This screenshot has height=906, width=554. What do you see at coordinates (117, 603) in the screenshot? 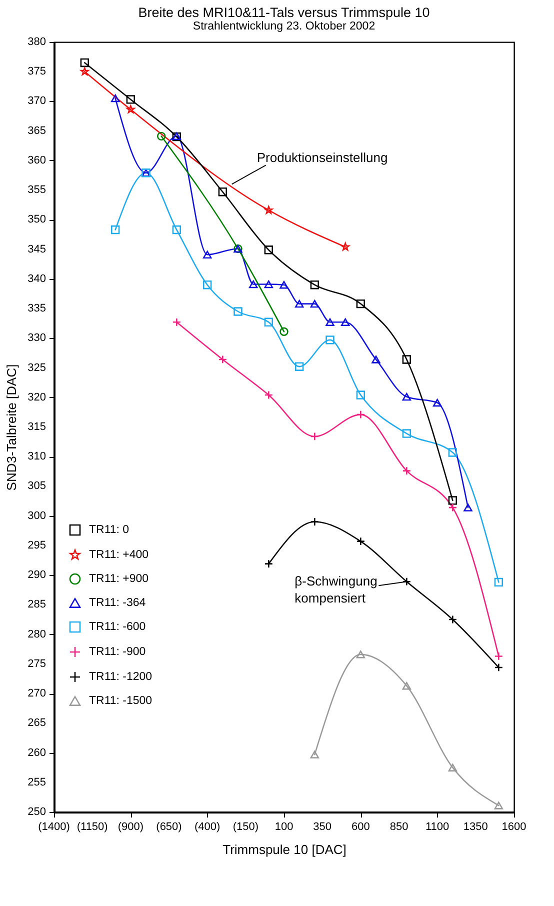
I see `legend-label: TR11: -364` at bounding box center [117, 603].